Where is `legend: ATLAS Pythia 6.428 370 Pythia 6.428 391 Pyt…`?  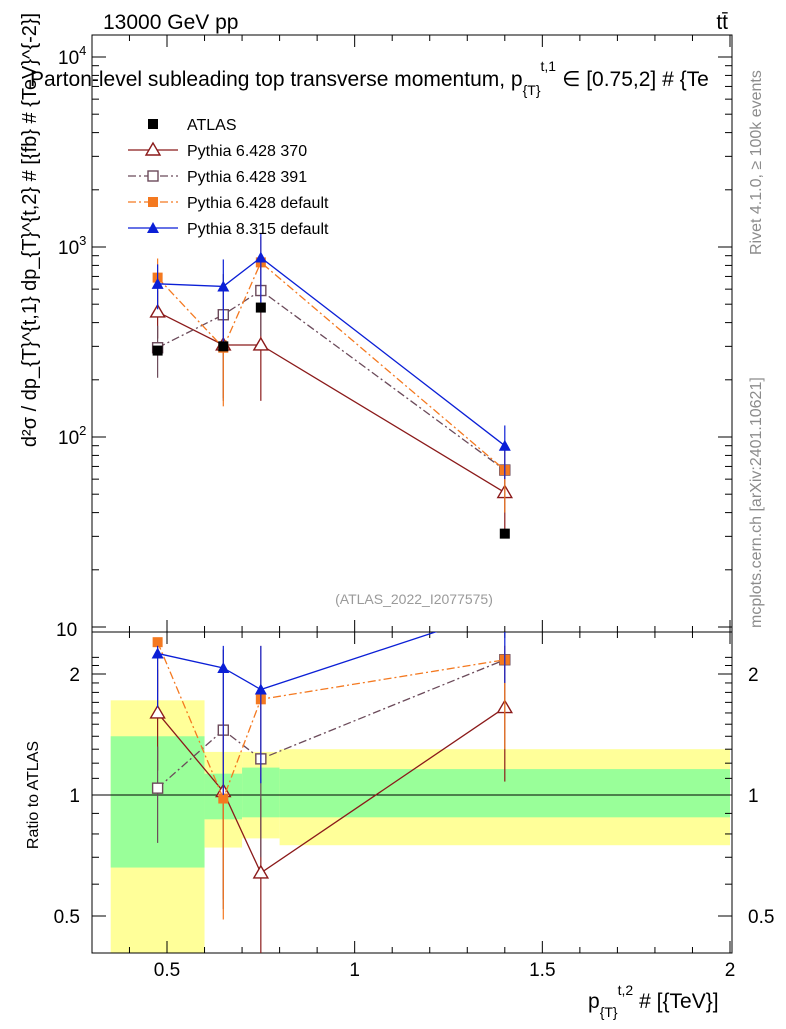
legend: ATLAS Pythia 6.428 370 Pythia 6.428 391 Pyt… is located at coordinates (228, 177).